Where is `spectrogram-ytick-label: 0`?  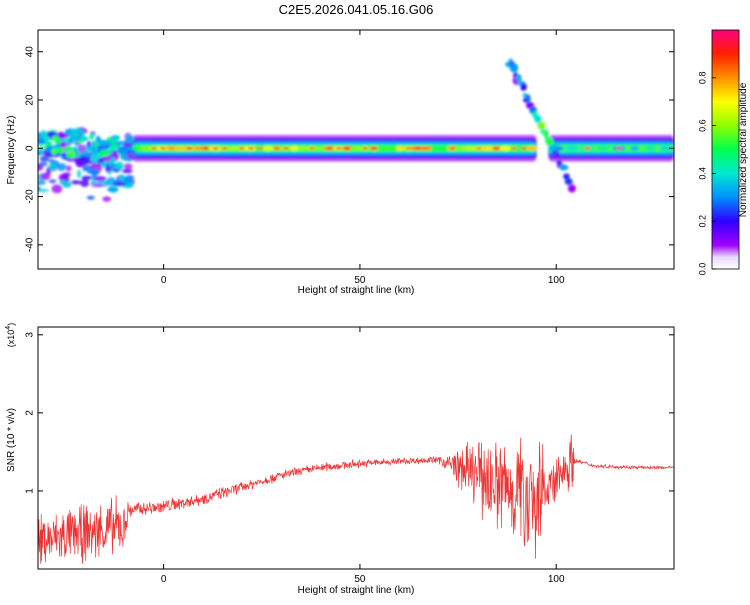 spectrogram-ytick-label: 0 is located at coordinates (30, 148).